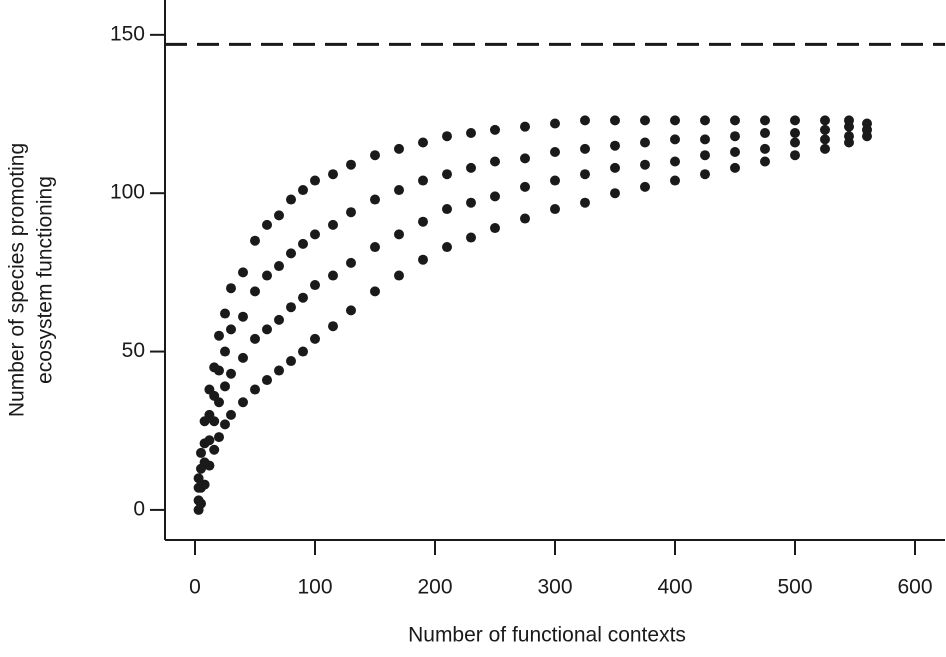  I want to click on y-tick-label: 100, so click(127, 192).